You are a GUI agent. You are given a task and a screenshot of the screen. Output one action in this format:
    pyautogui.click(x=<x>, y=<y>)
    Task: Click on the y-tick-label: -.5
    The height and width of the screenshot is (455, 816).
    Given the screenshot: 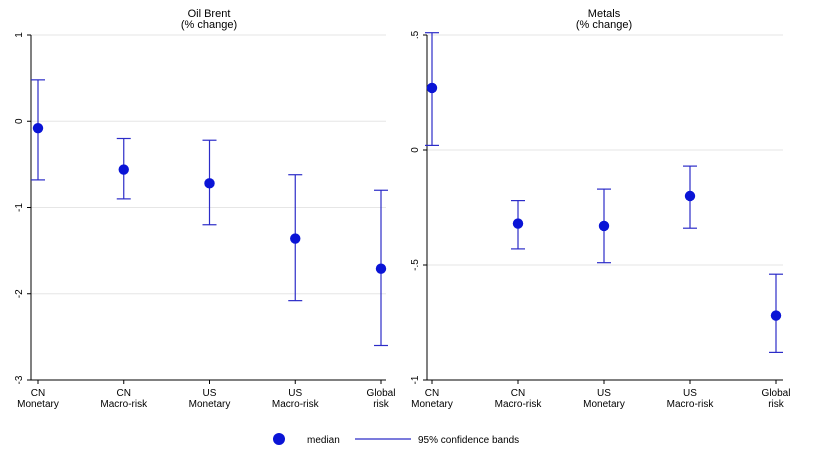 What is the action you would take?
    pyautogui.click(x=415, y=265)
    